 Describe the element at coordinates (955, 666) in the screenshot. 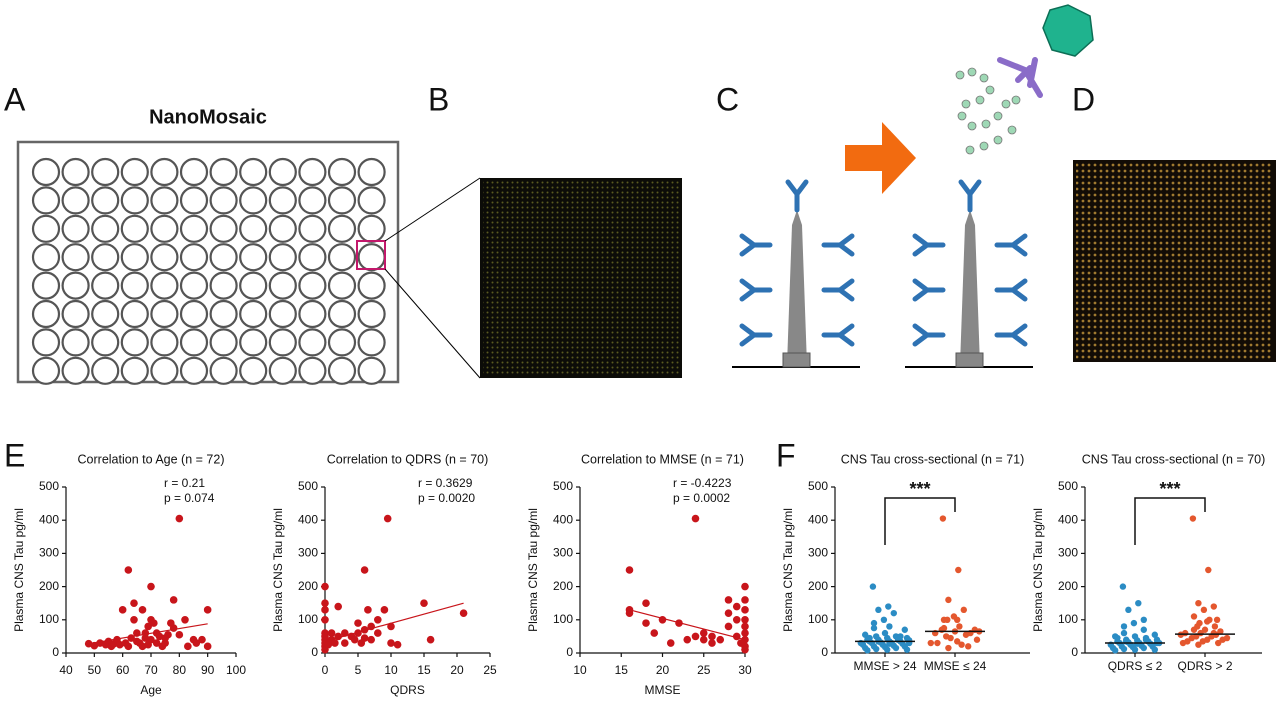

I see `x-tick-label: MMSE ≤ 24` at that location.